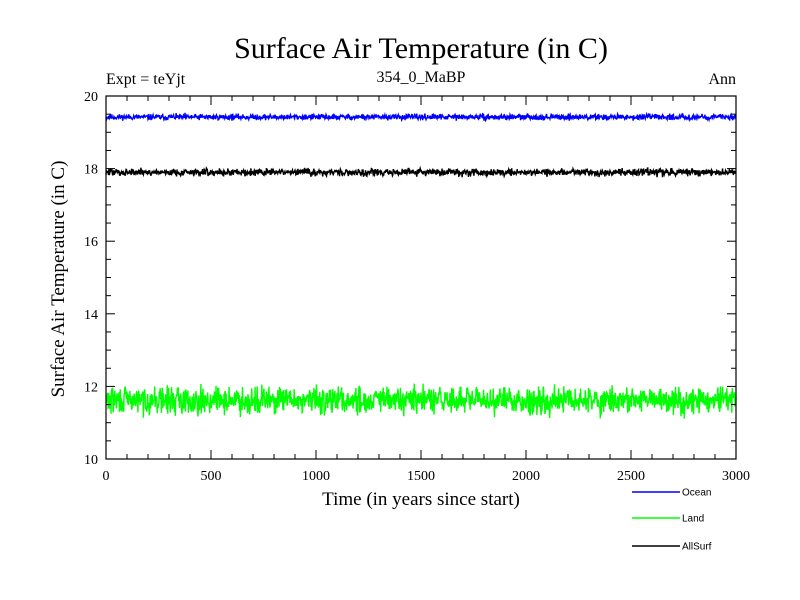  Describe the element at coordinates (421, 172) in the screenshot. I see `series-line-allsurf` at that location.